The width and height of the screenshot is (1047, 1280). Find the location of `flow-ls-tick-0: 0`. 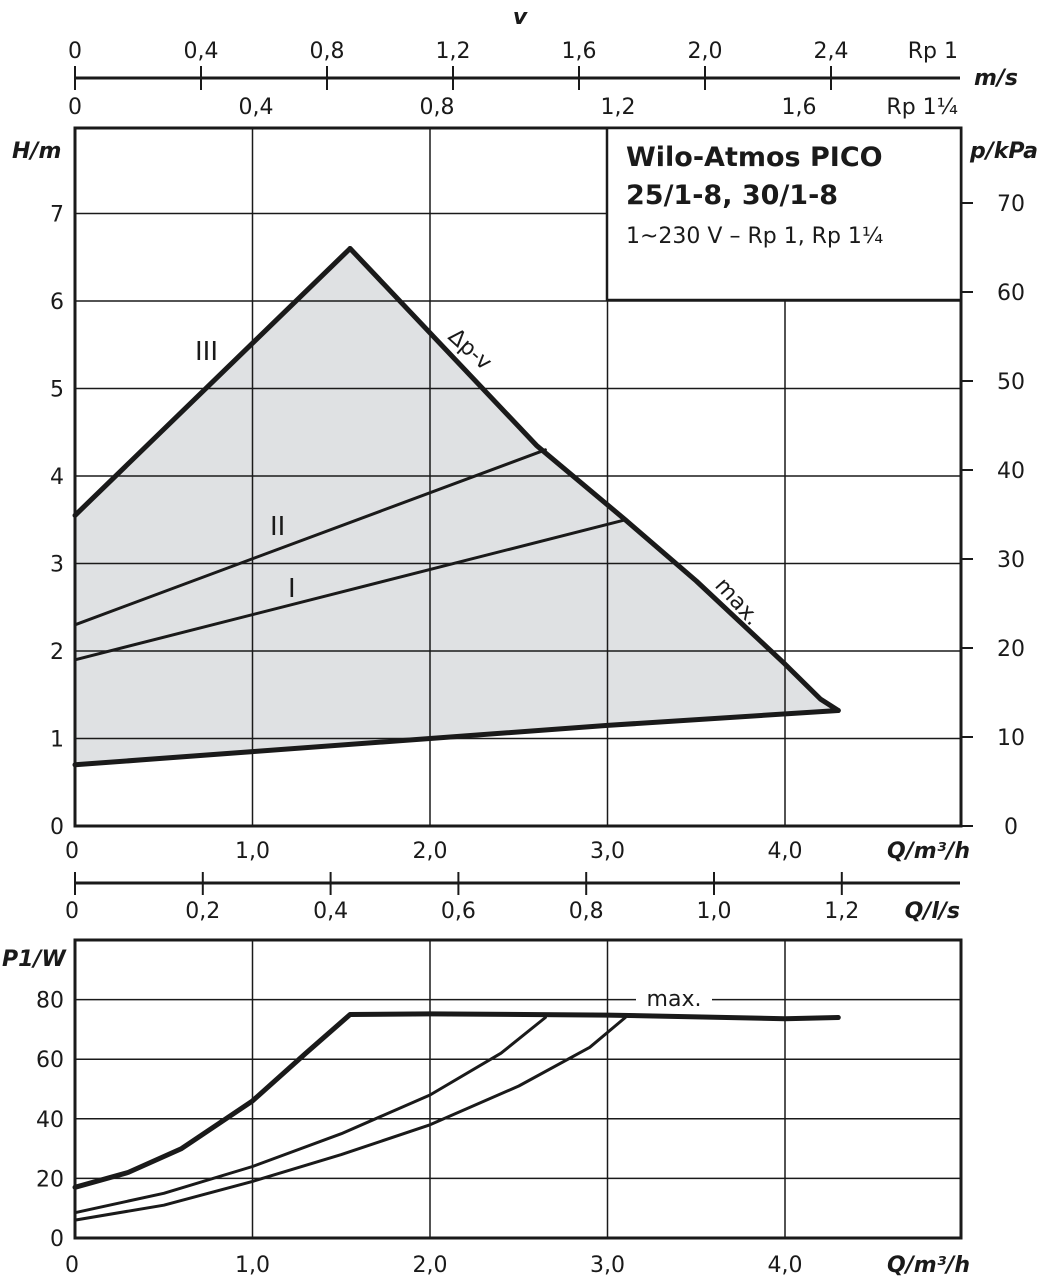

flow-ls-tick-0: 0 is located at coordinates (72, 911).